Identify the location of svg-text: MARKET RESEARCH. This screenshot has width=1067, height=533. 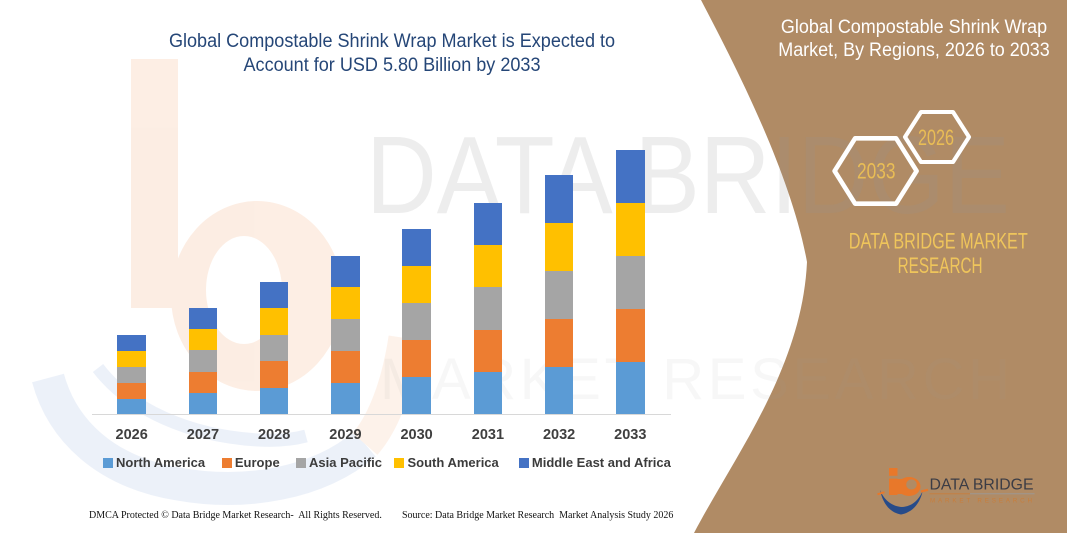
(981, 501).